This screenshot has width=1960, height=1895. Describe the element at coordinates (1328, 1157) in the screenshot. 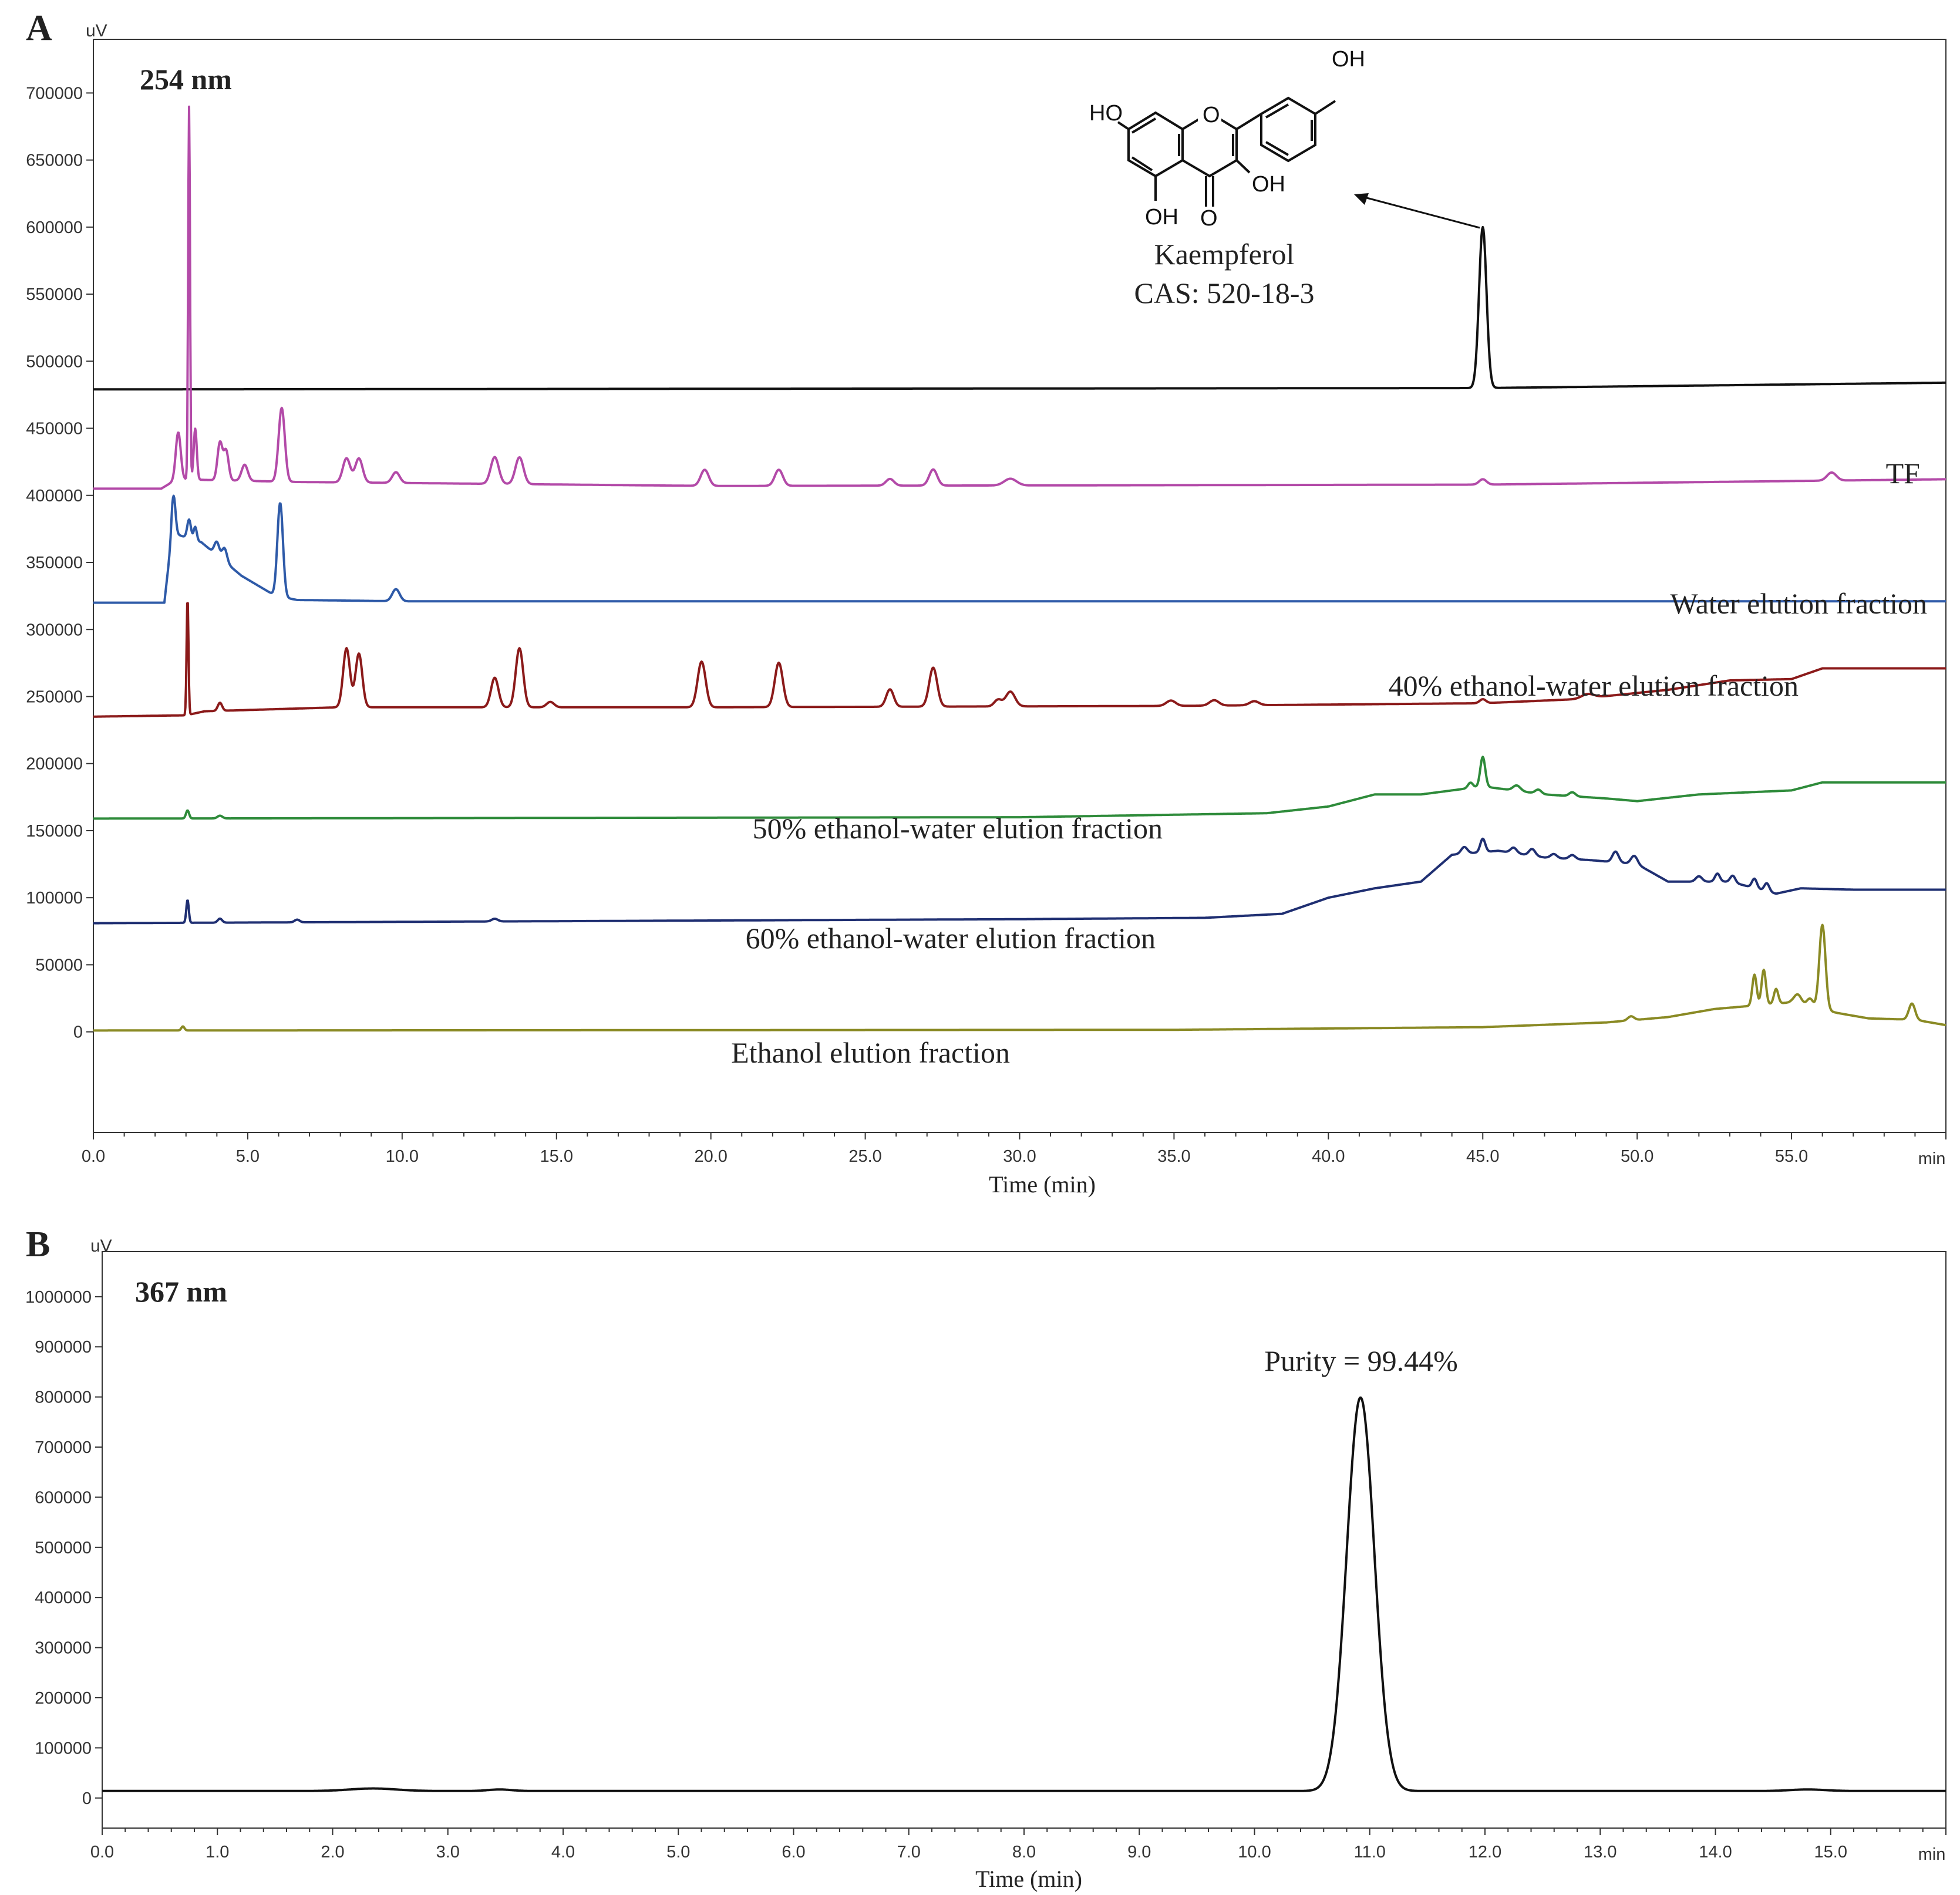

I see `x-tick-label: 40.0` at that location.